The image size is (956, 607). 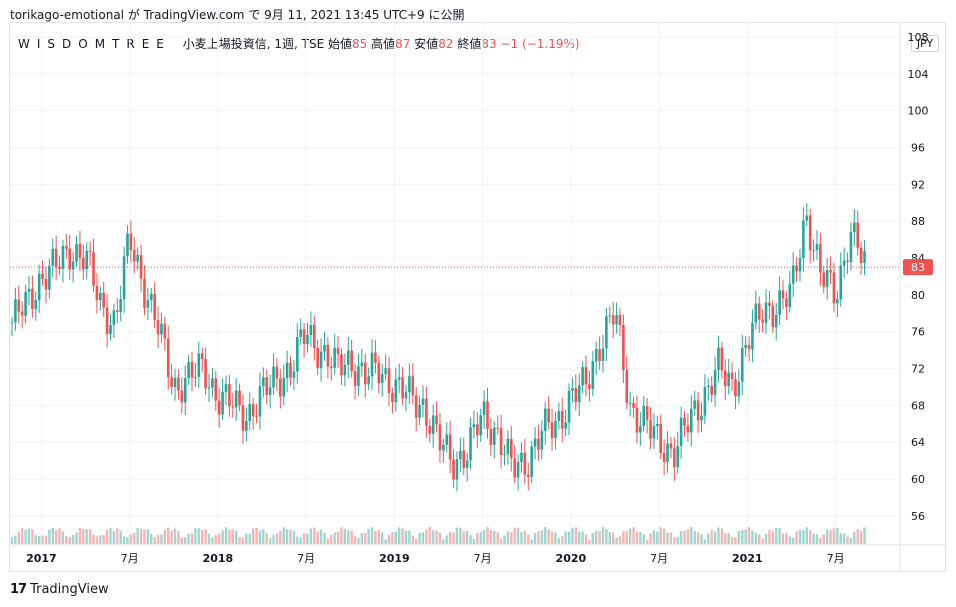 What do you see at coordinates (360, 44) in the screenshot?
I see `open-value: 85` at bounding box center [360, 44].